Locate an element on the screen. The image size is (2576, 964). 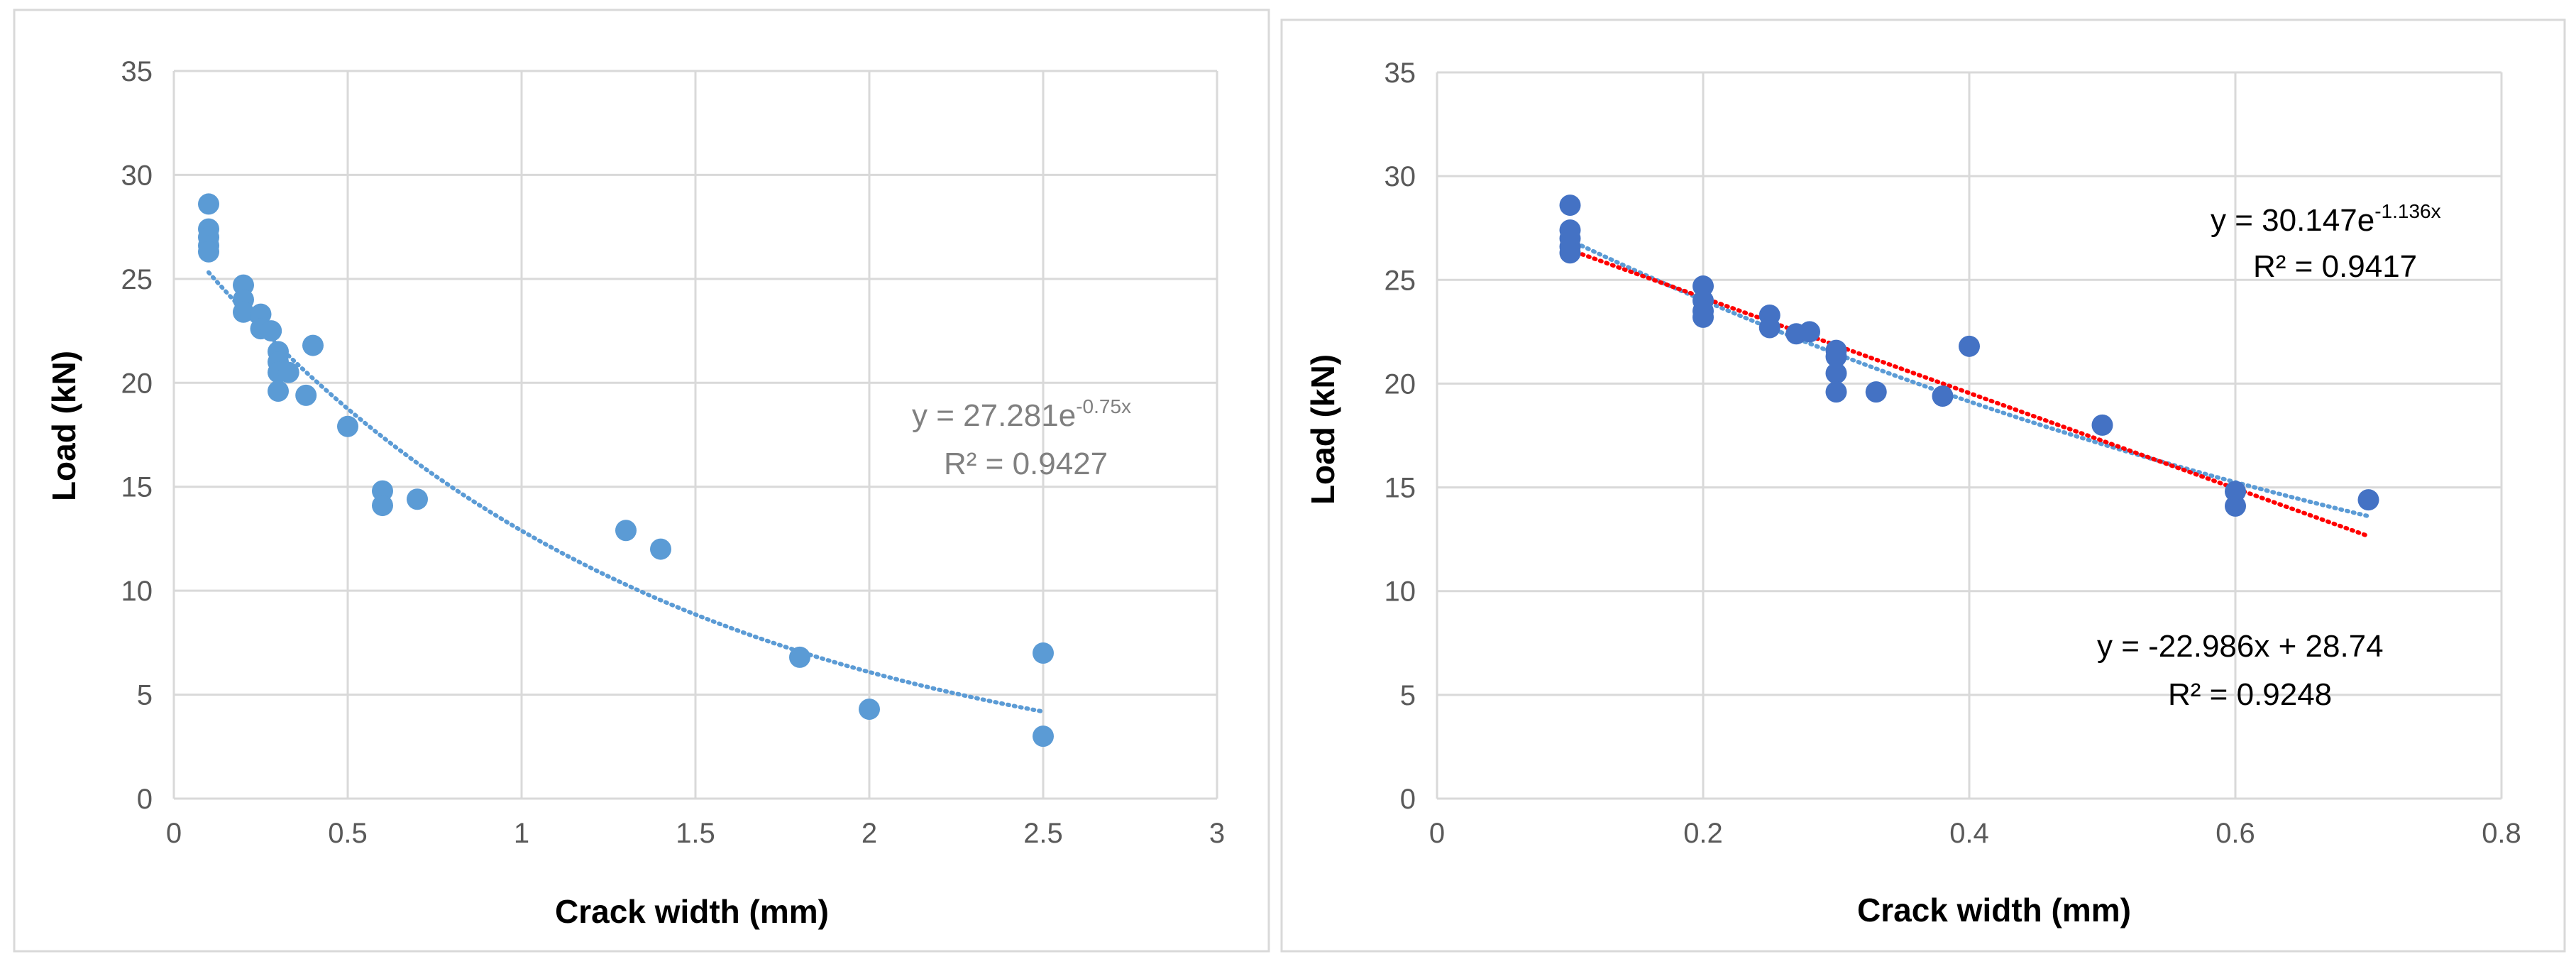
right-ytick-label: 25 is located at coordinates (1400, 281).